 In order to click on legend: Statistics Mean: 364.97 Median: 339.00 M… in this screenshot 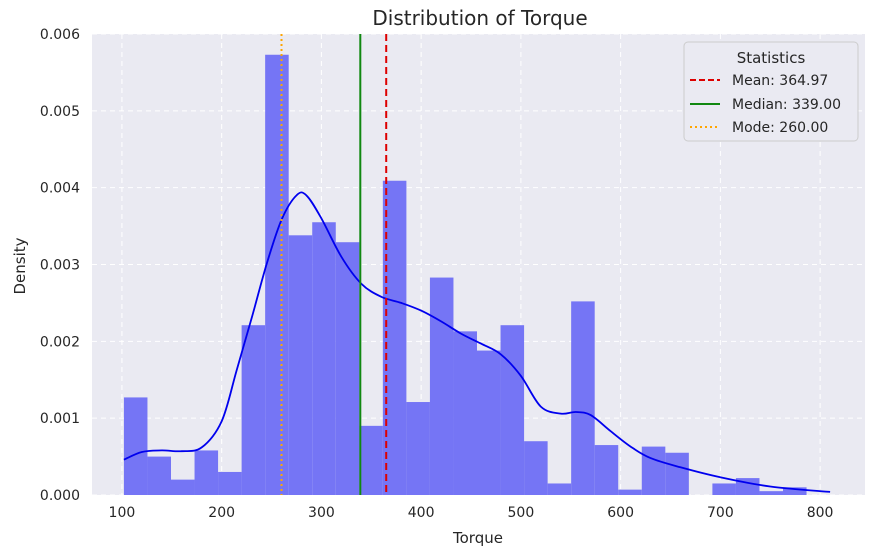, I will do `click(771, 91)`.